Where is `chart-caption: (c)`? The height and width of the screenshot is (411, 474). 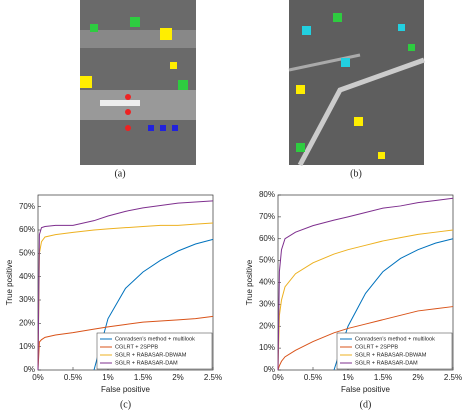
chart-caption: (c) is located at coordinates (125, 404).